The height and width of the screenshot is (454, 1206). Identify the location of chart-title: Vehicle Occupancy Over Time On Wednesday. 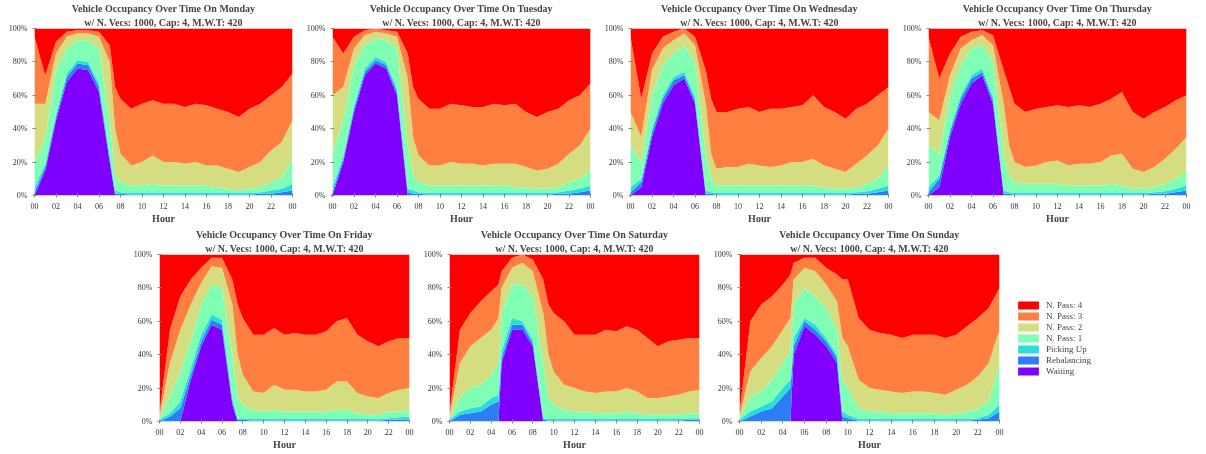
(759, 8).